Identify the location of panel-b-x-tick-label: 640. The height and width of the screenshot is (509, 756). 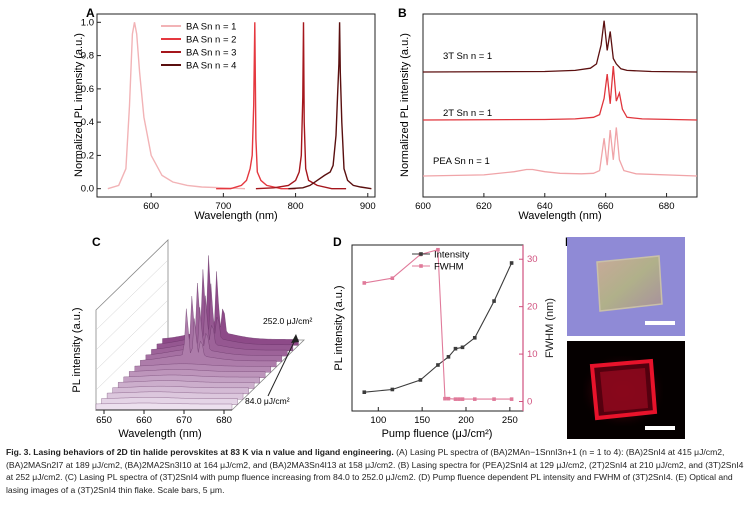
(545, 206).